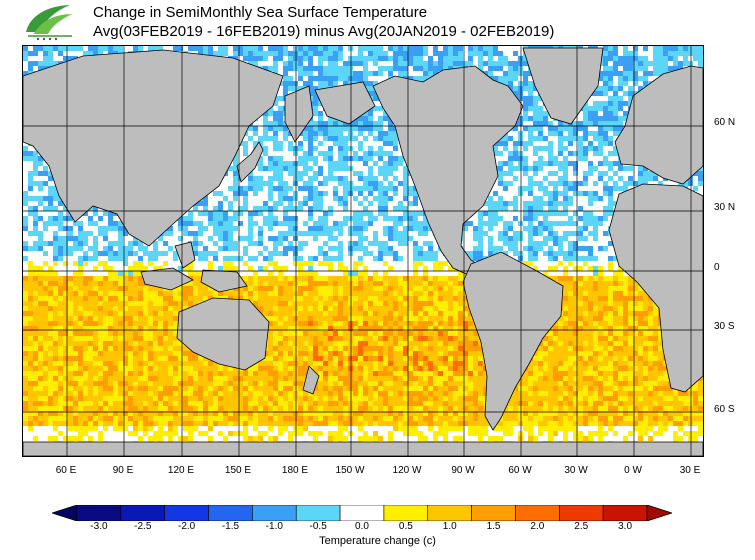 Image resolution: width=755 pixels, height=560 pixels. What do you see at coordinates (181, 470) in the screenshot?
I see `lon-label-120e: 120 E` at bounding box center [181, 470].